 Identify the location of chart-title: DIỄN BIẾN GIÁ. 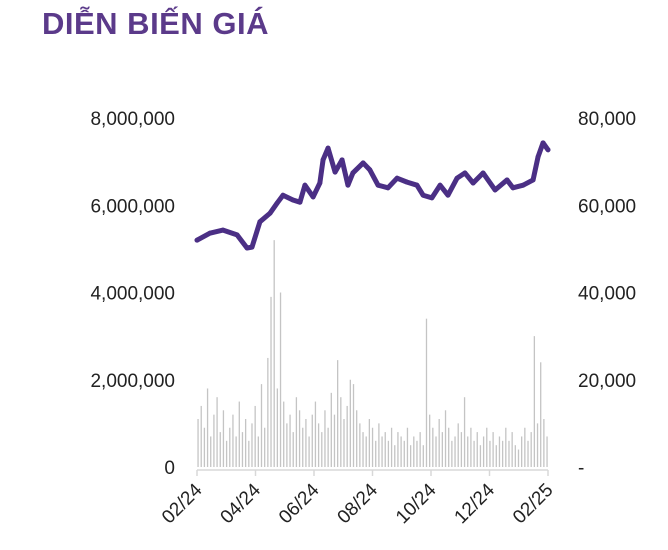
(155, 23).